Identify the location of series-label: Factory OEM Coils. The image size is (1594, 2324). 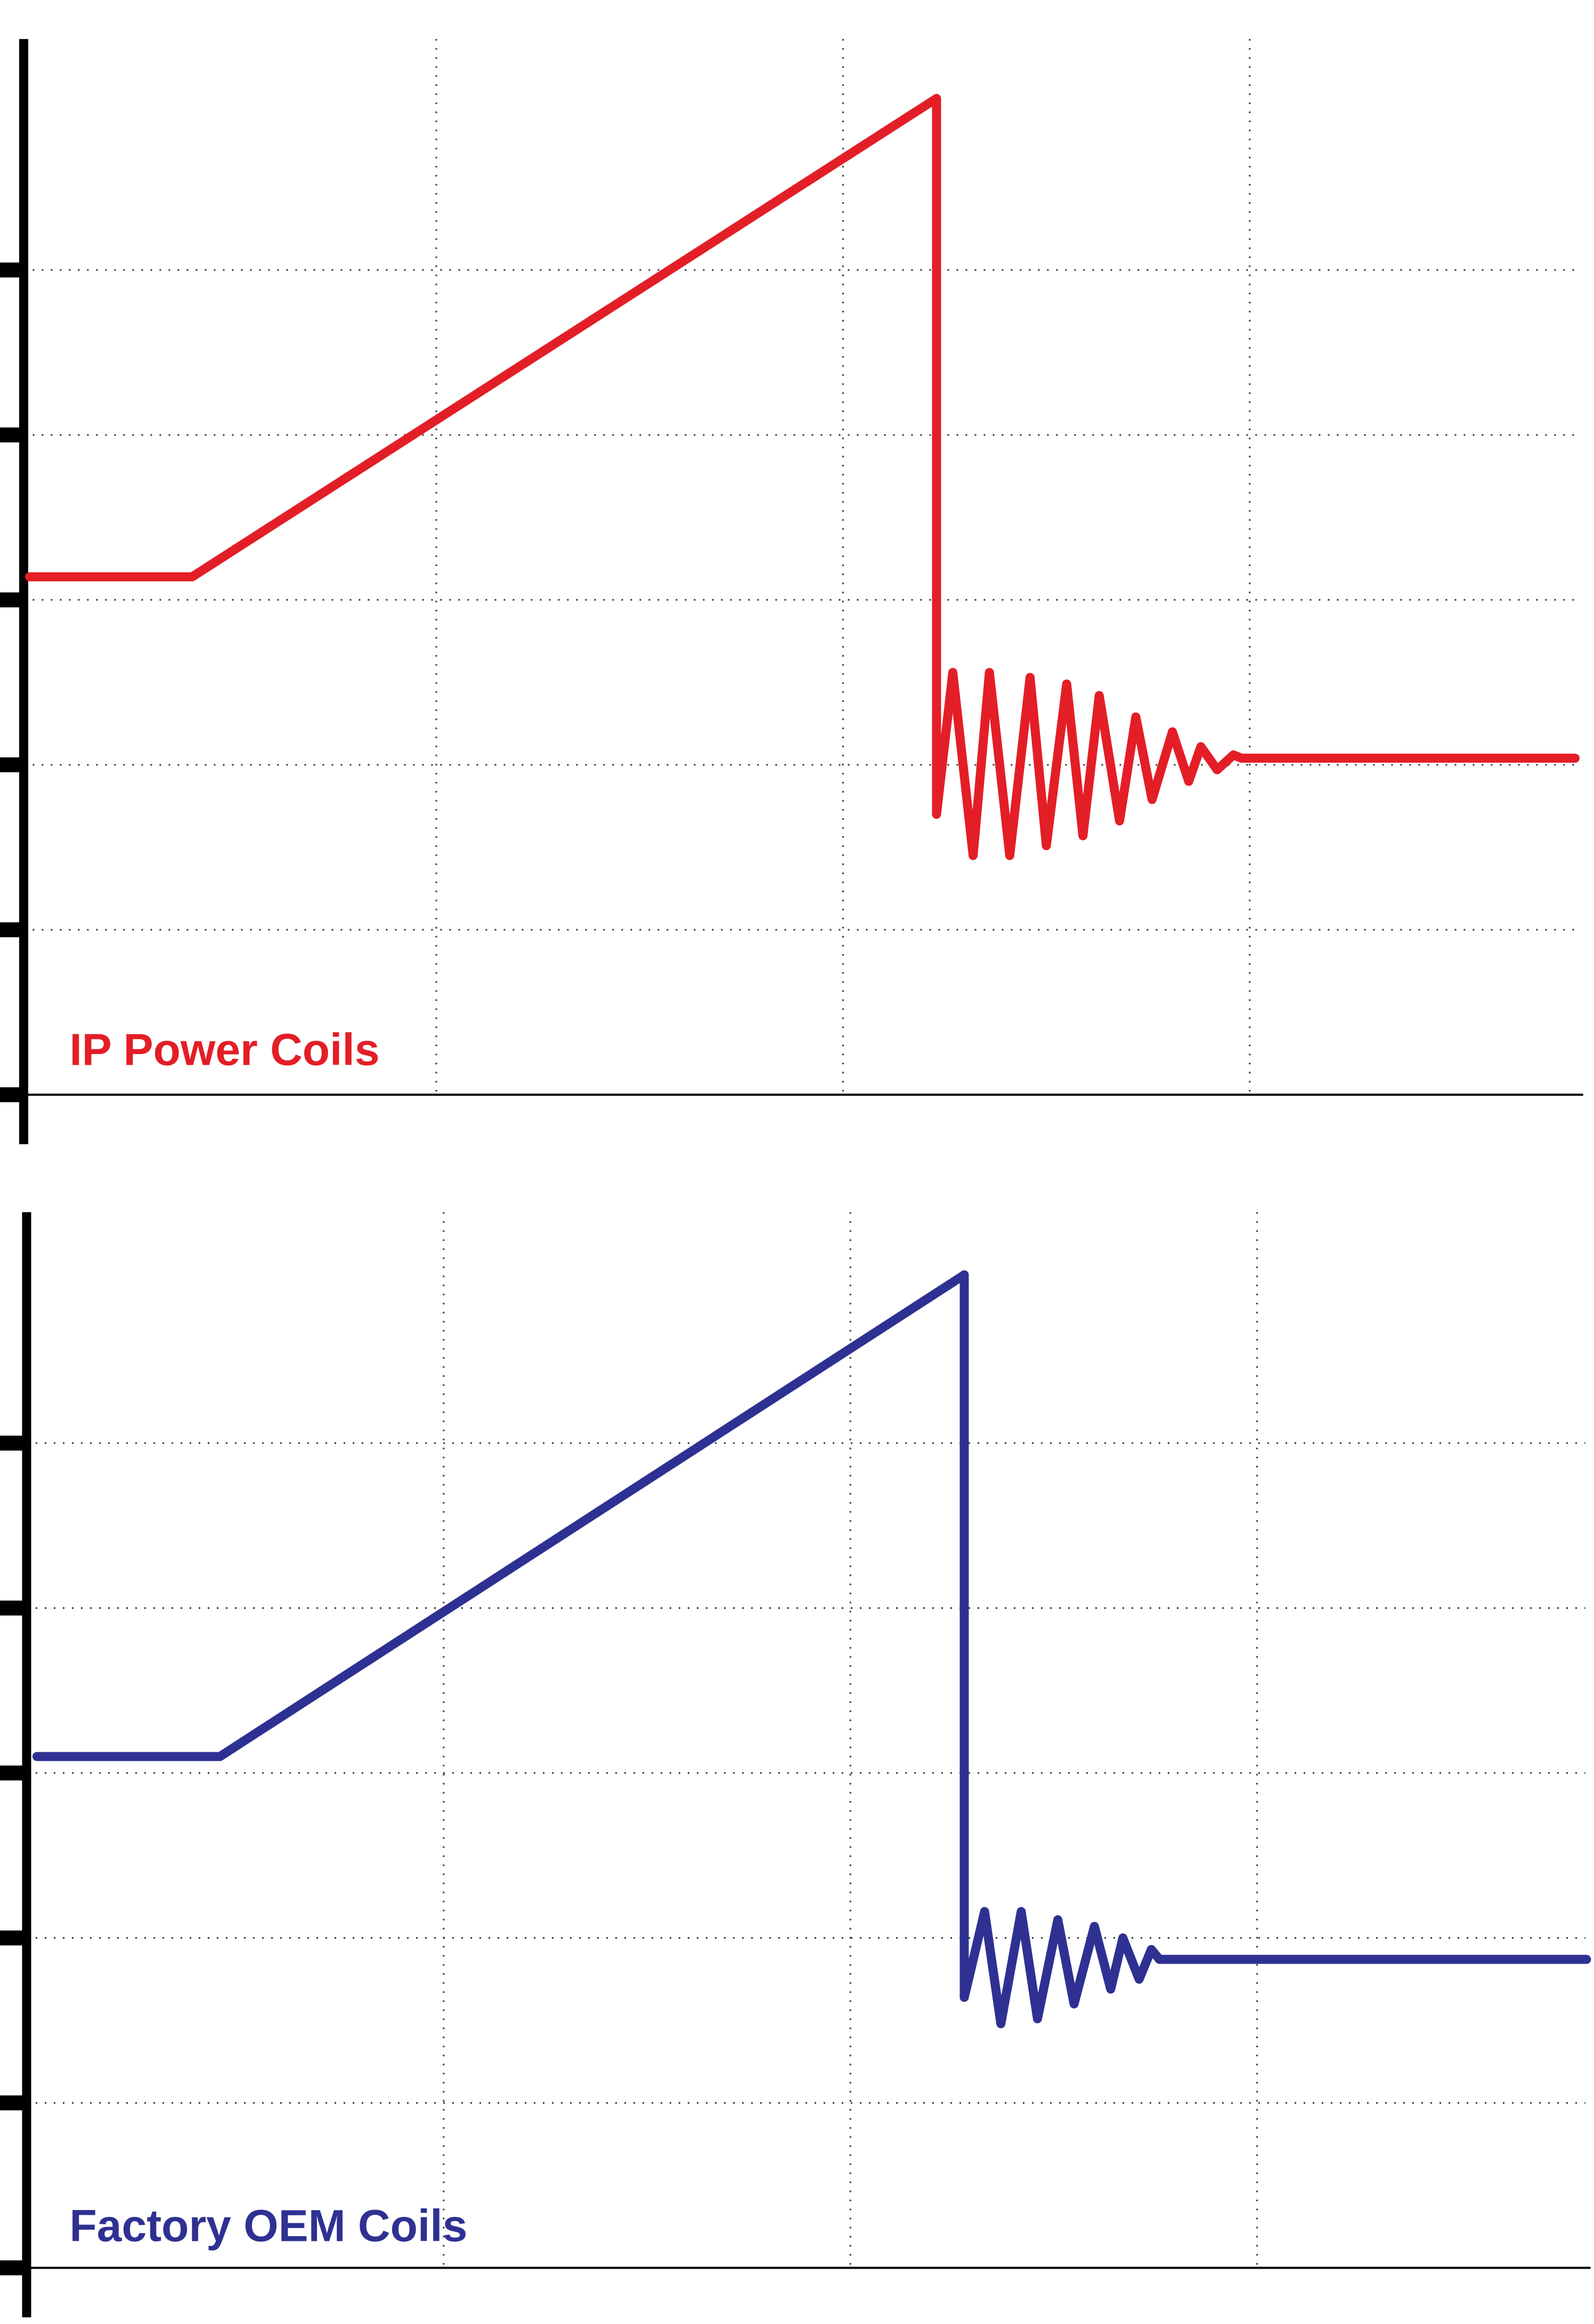
(268, 2226).